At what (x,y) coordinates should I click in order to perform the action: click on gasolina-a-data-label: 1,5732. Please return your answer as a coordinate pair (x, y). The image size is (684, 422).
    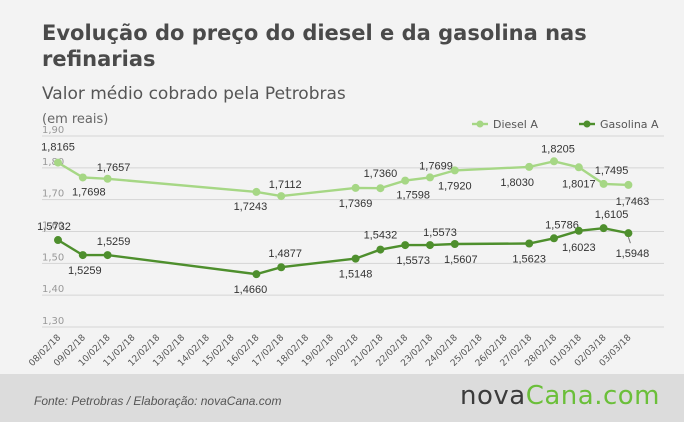
    Looking at the image, I should click on (54, 227).